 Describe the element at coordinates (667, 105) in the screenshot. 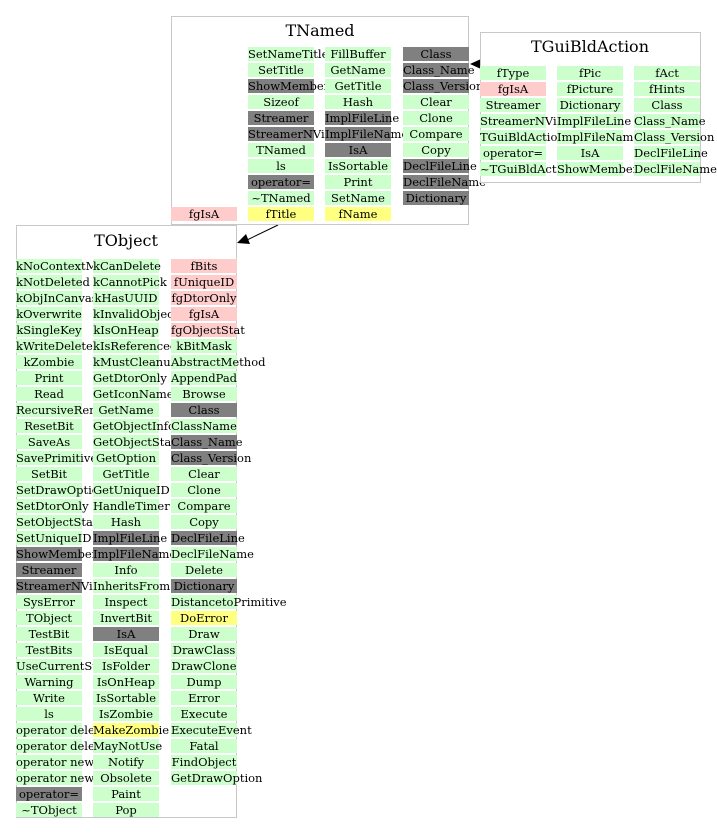

I see `member-tguibldaction: Class` at that location.